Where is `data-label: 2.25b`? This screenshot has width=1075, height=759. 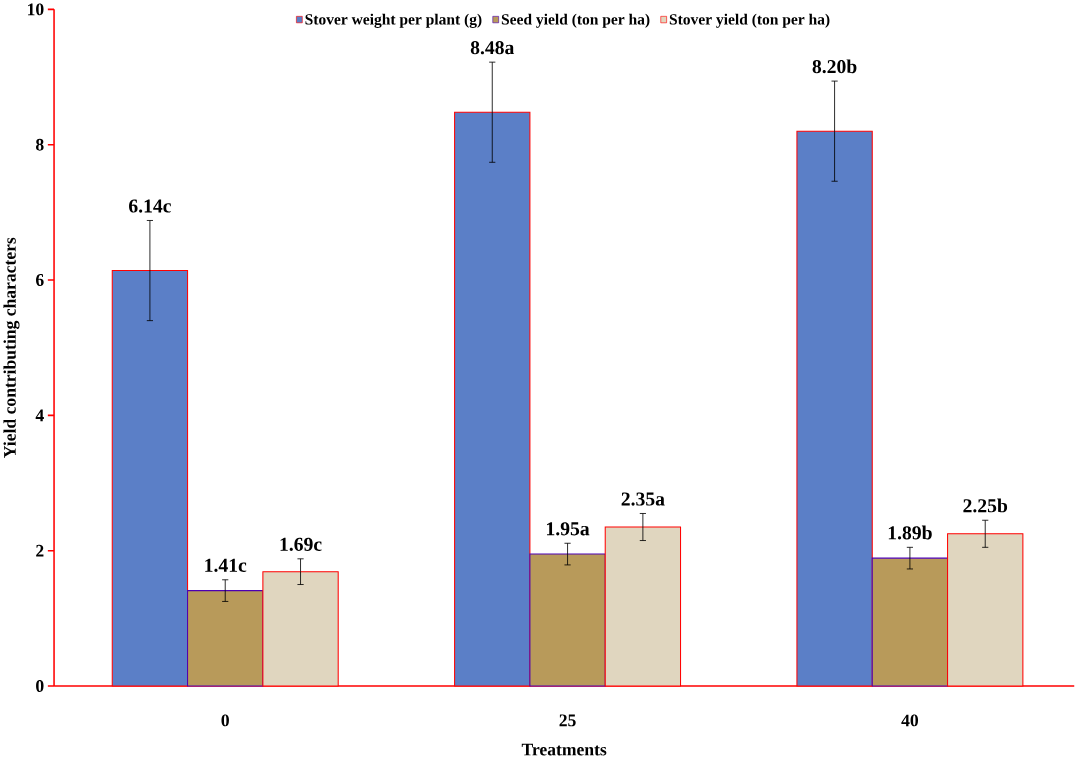
data-label: 2.25b is located at coordinates (985, 505).